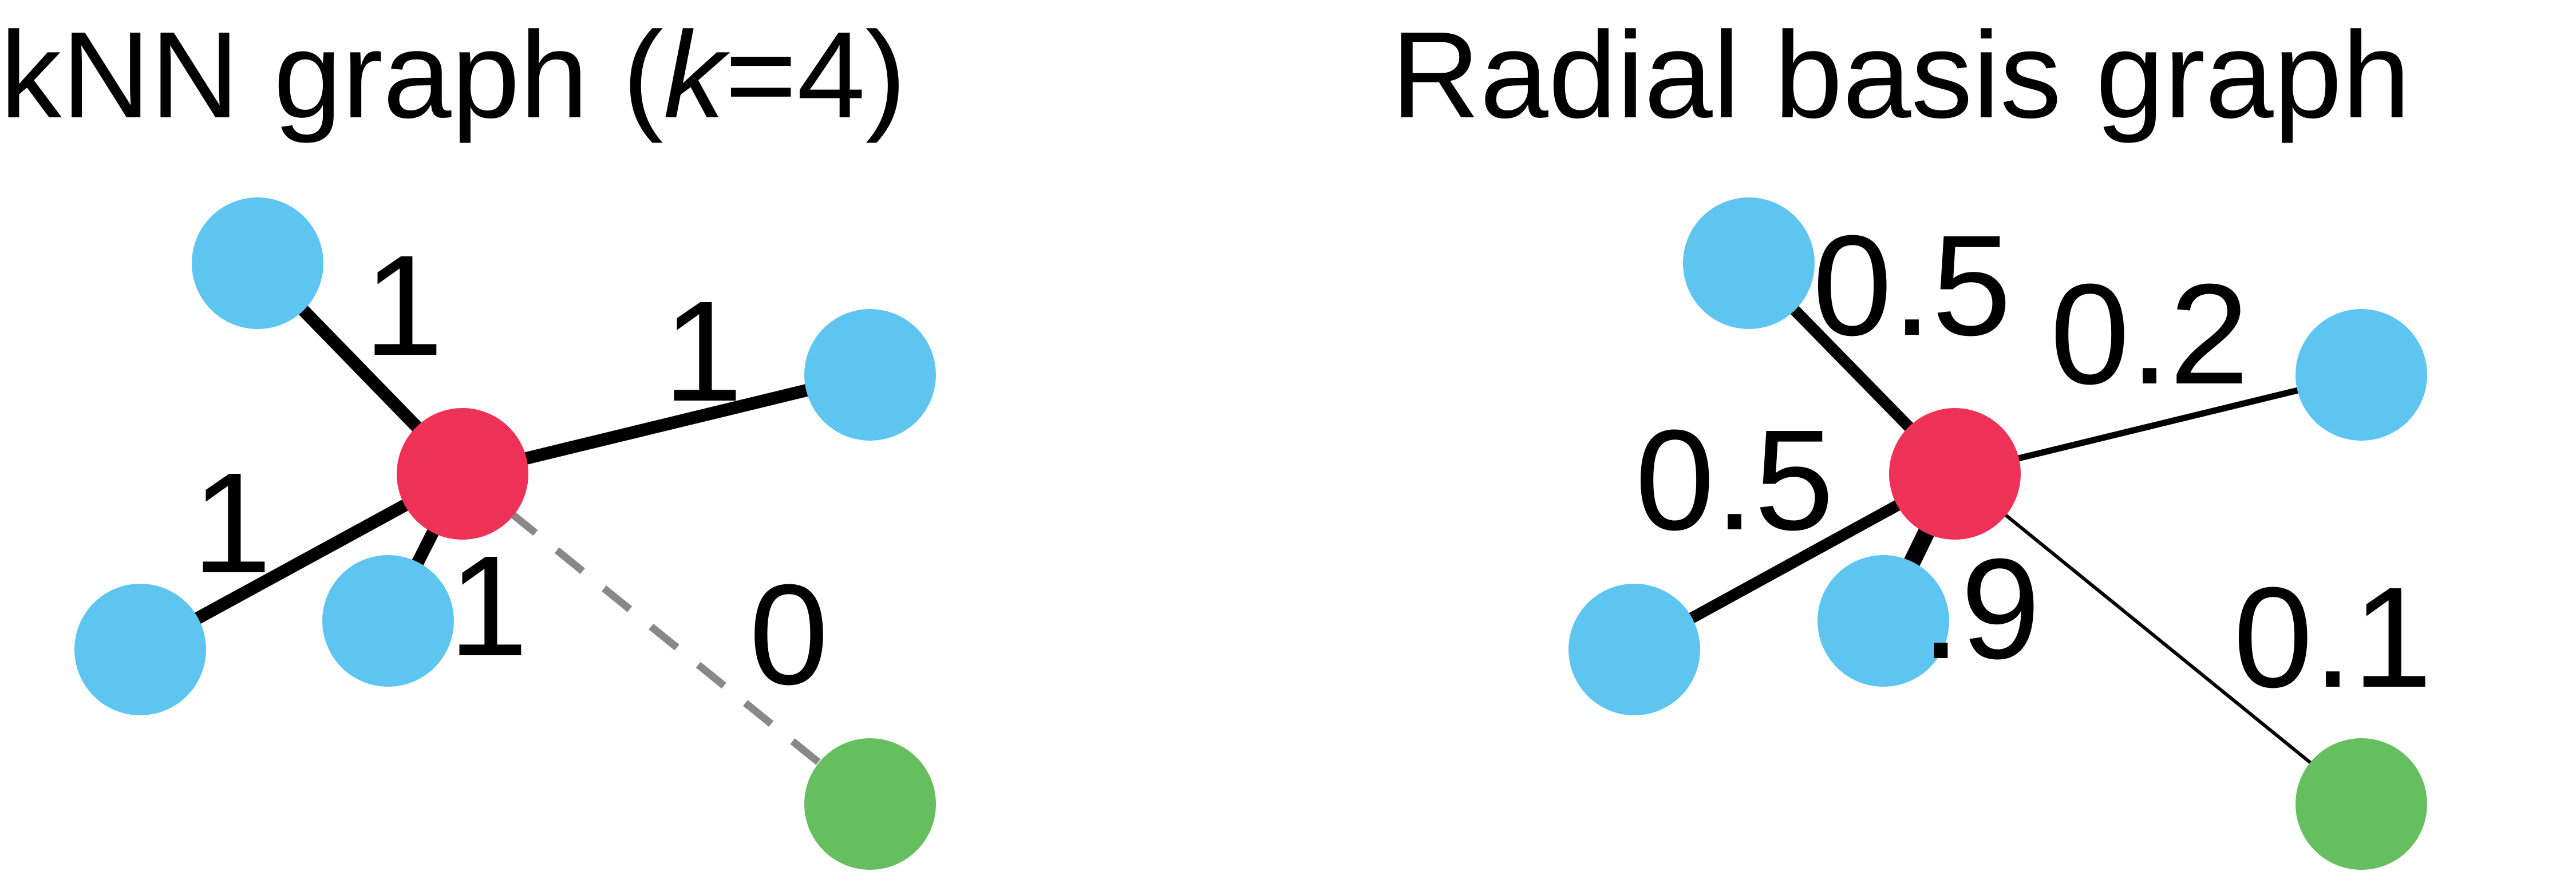 The image size is (2576, 887). Describe the element at coordinates (1634, 649) in the screenshot. I see `rbf-node-lower-left` at that location.